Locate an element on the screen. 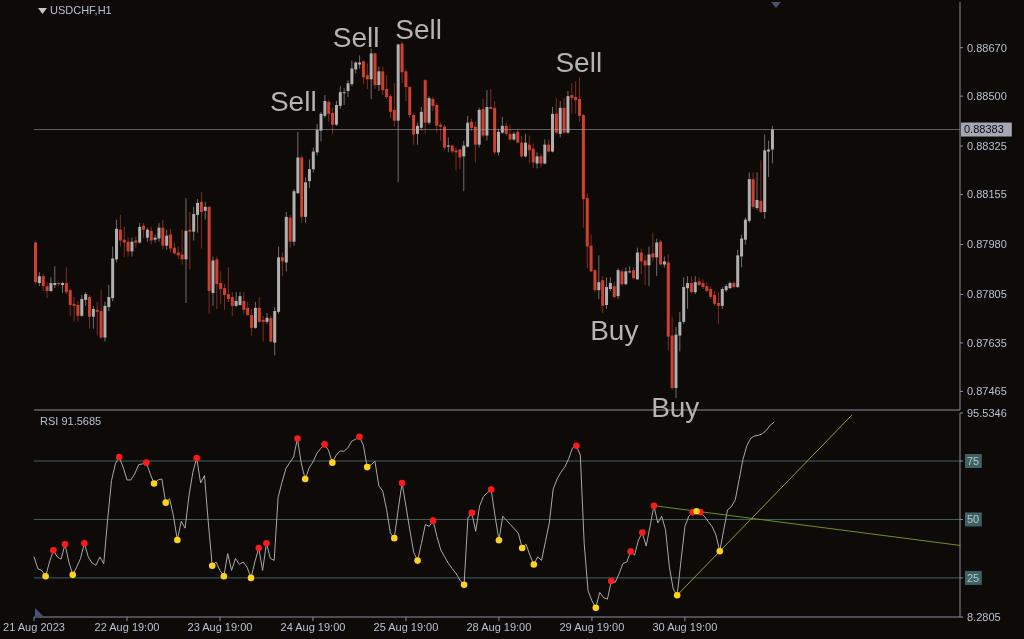  y-tick-label: 0.88500 is located at coordinates (987, 96).